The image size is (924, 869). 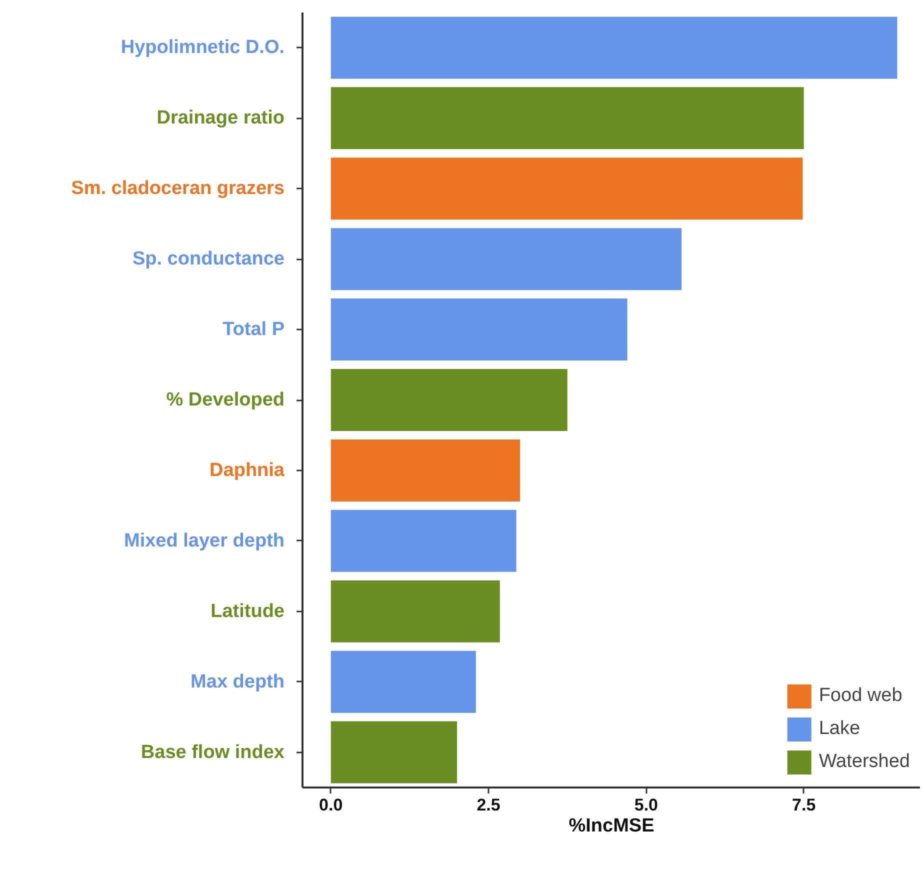 I want to click on legend-label: Watershed, so click(x=864, y=762).